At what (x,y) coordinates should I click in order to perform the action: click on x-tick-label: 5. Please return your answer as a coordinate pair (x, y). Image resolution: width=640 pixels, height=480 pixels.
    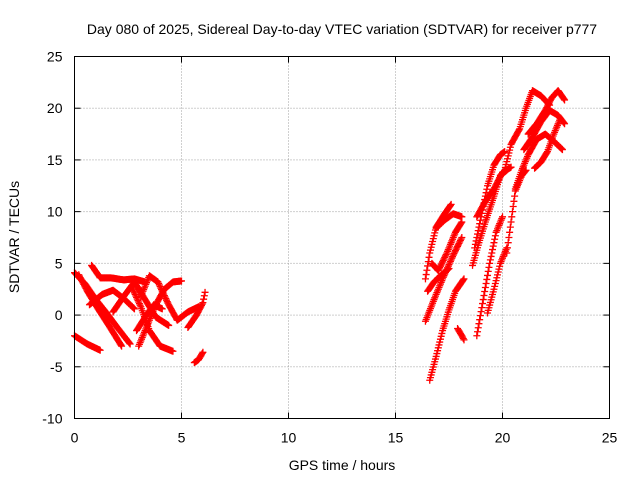
    Looking at the image, I should click on (182, 438).